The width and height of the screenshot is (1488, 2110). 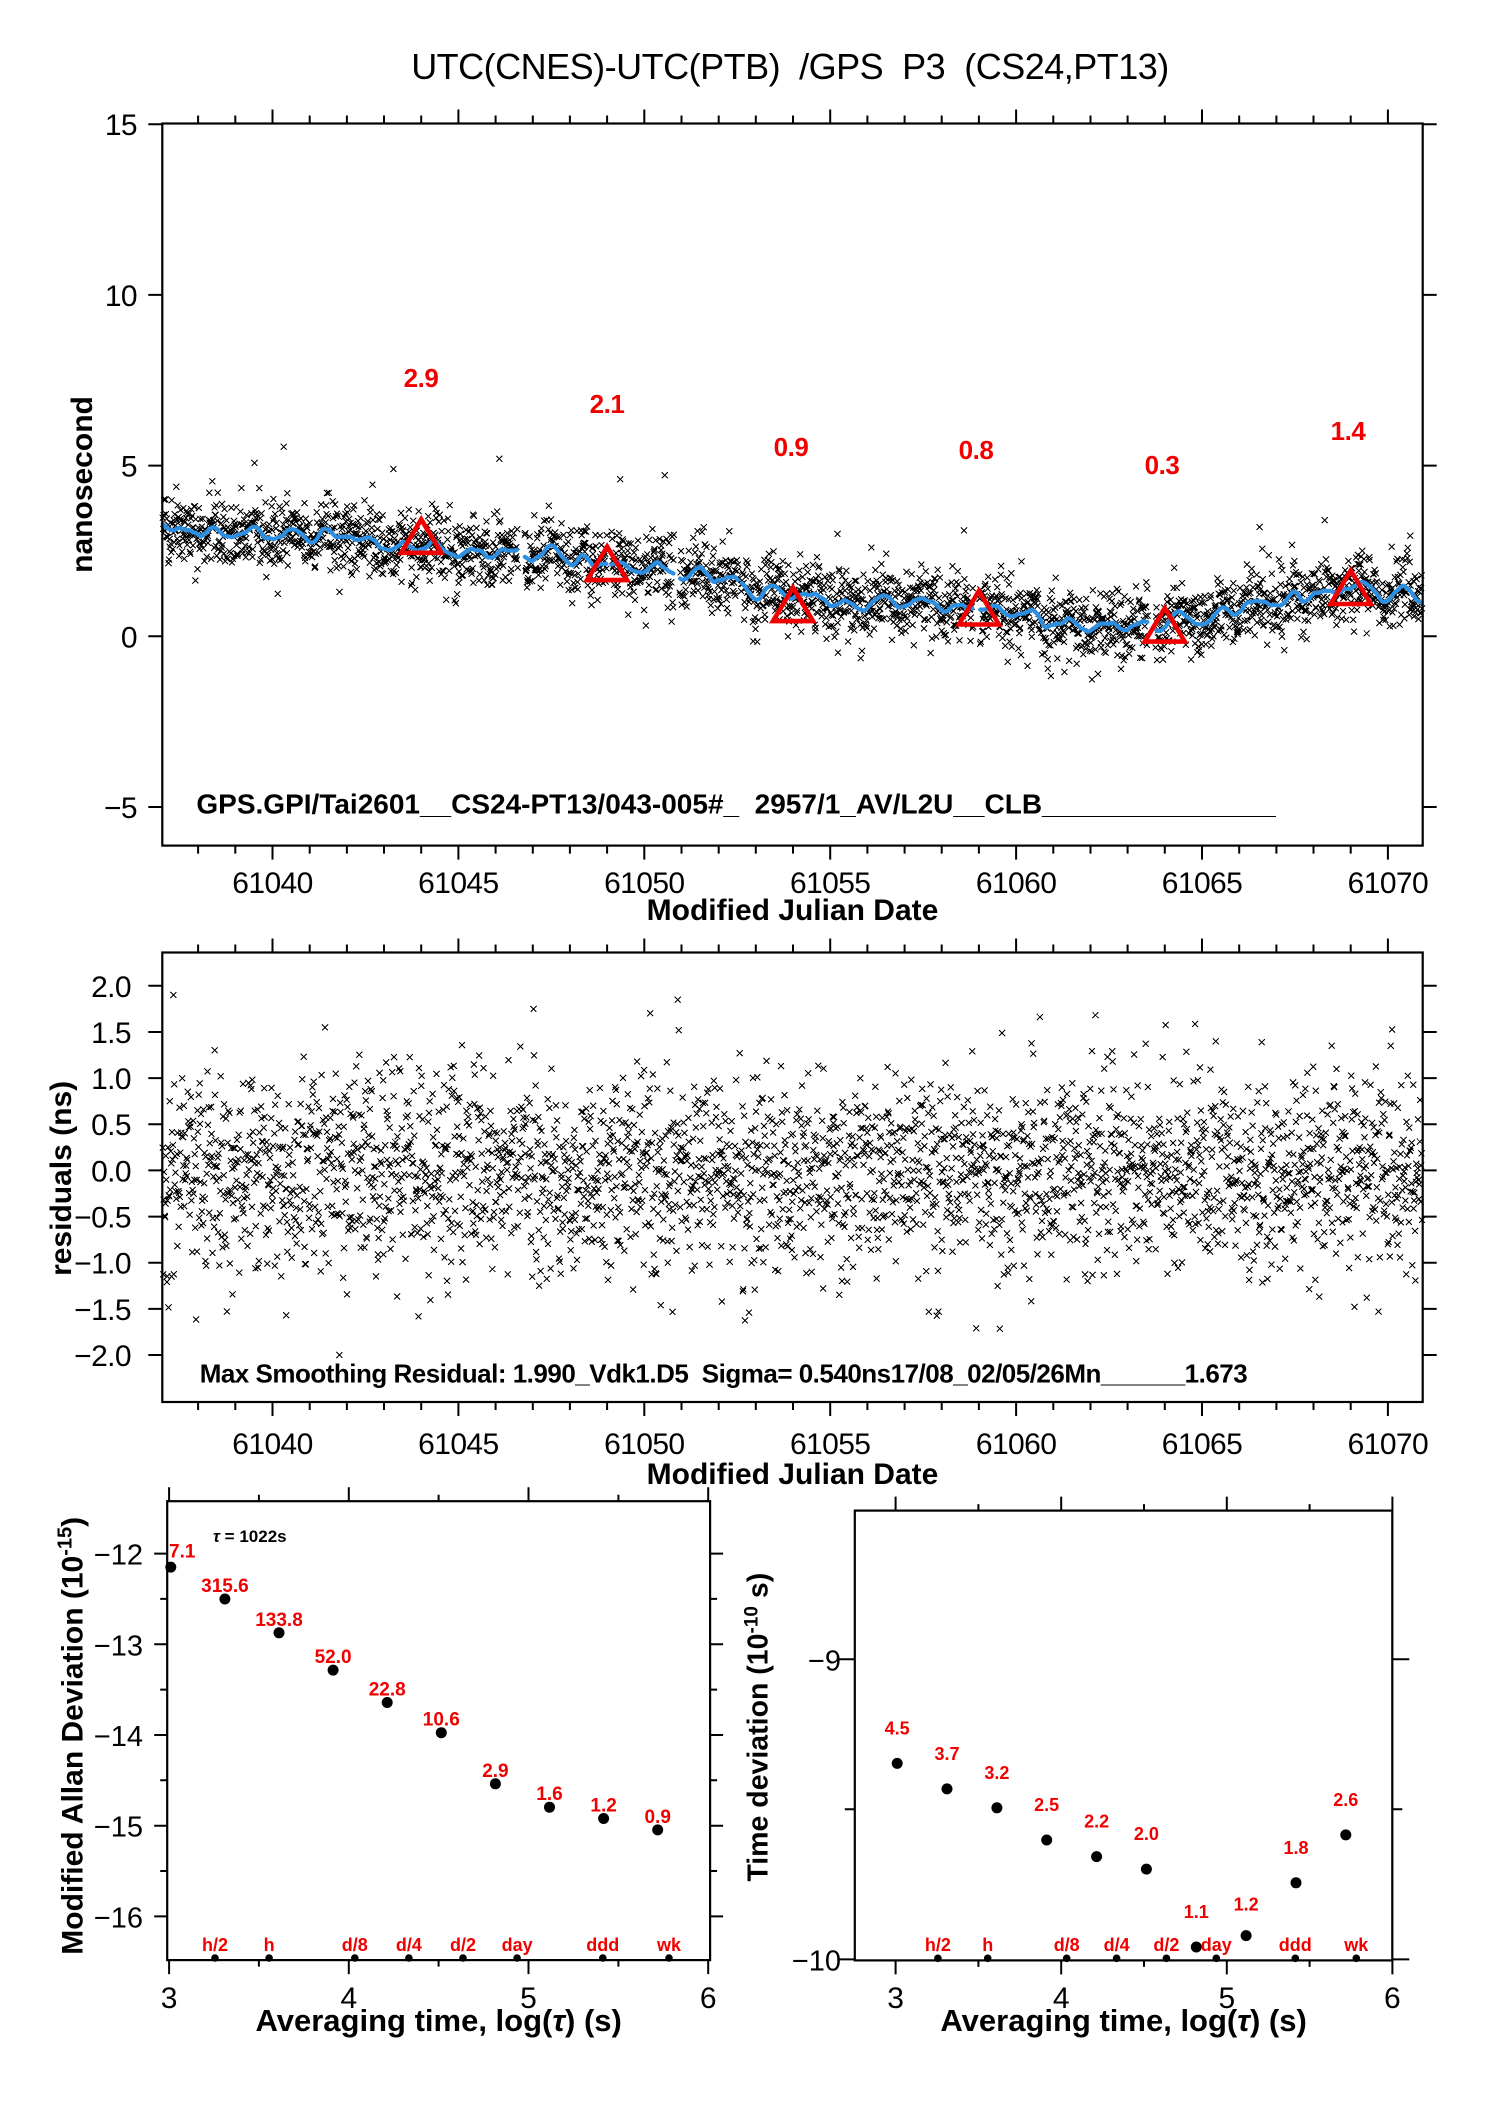 What do you see at coordinates (1349, 431) in the screenshot?
I see `svg-text: 1.4` at bounding box center [1349, 431].